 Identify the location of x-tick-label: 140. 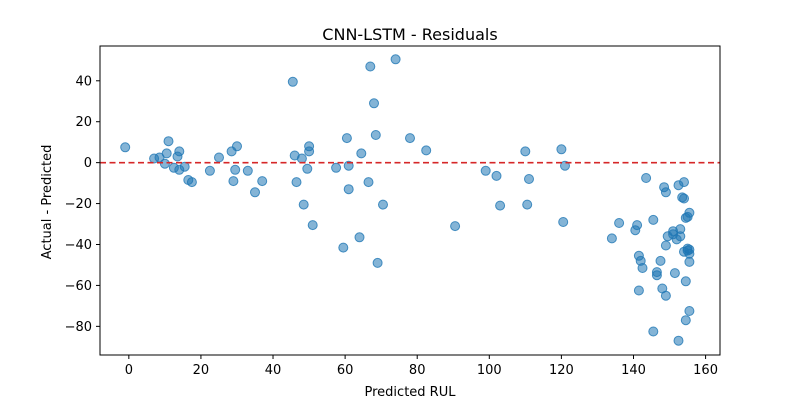
(633, 370).